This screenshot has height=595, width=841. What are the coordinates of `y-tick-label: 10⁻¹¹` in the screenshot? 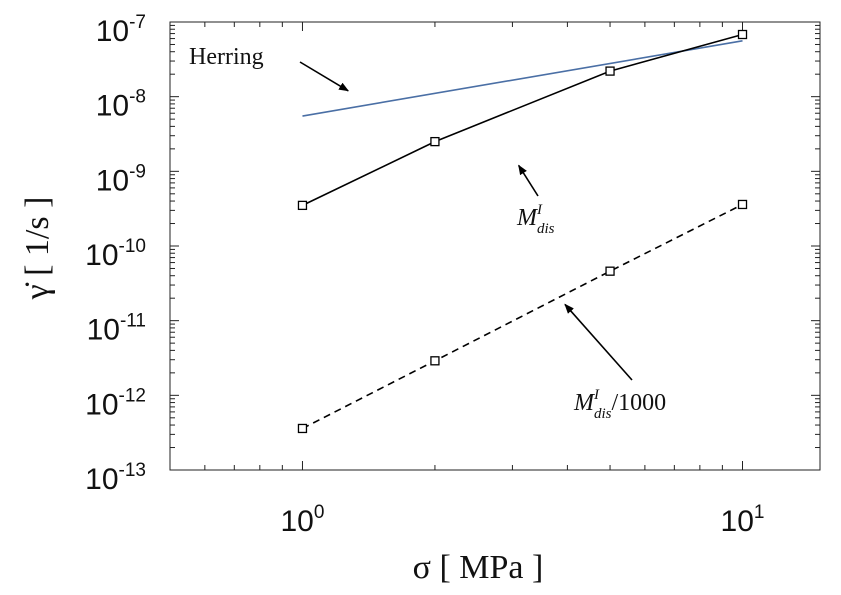 It's located at (116, 329).